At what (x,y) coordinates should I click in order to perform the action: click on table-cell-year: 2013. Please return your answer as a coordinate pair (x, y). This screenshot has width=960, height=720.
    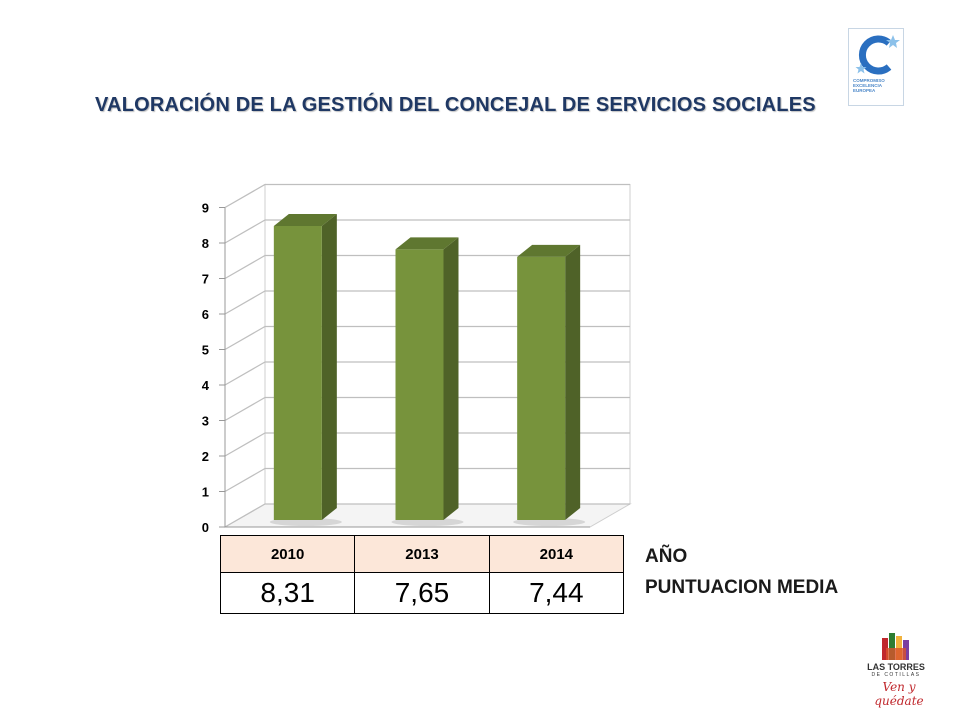
    Looking at the image, I should click on (422, 554).